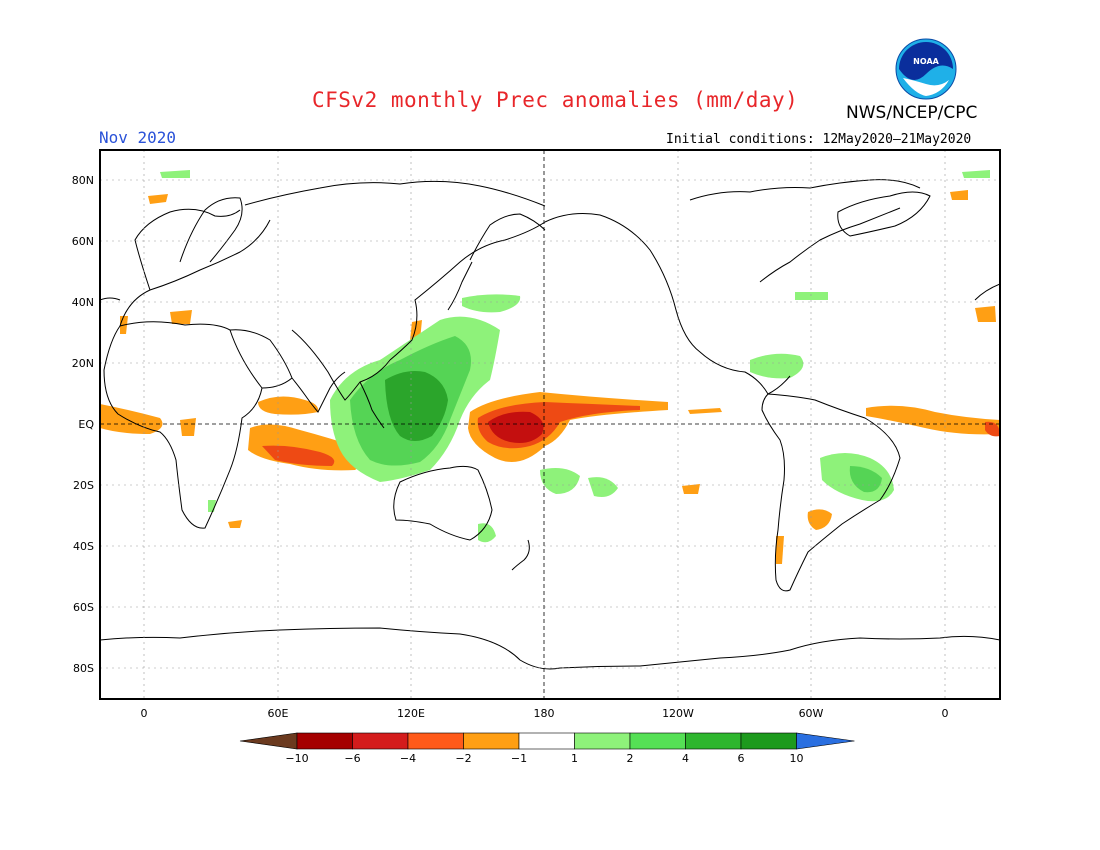 The image size is (1100, 850). I want to click on atlantic-dry-west, so click(933, 420).